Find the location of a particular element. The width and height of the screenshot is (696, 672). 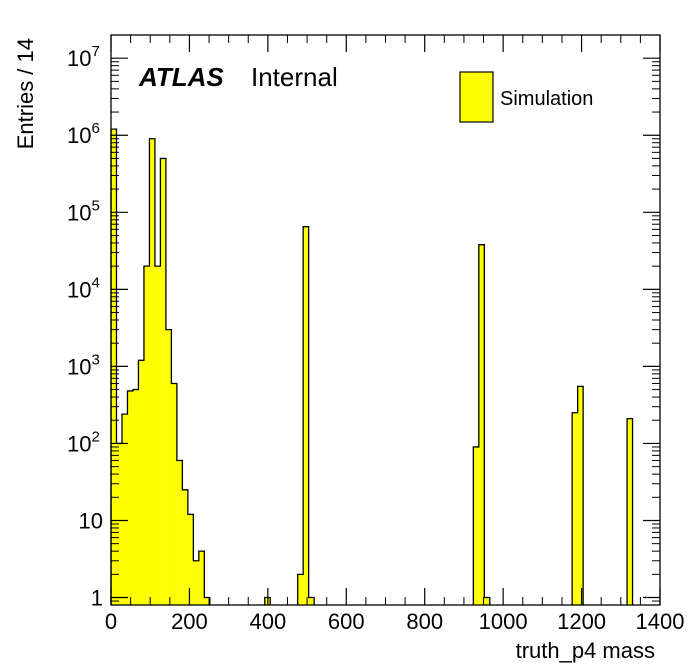

legend-entry-simulation: Simulation is located at coordinates (546, 99).